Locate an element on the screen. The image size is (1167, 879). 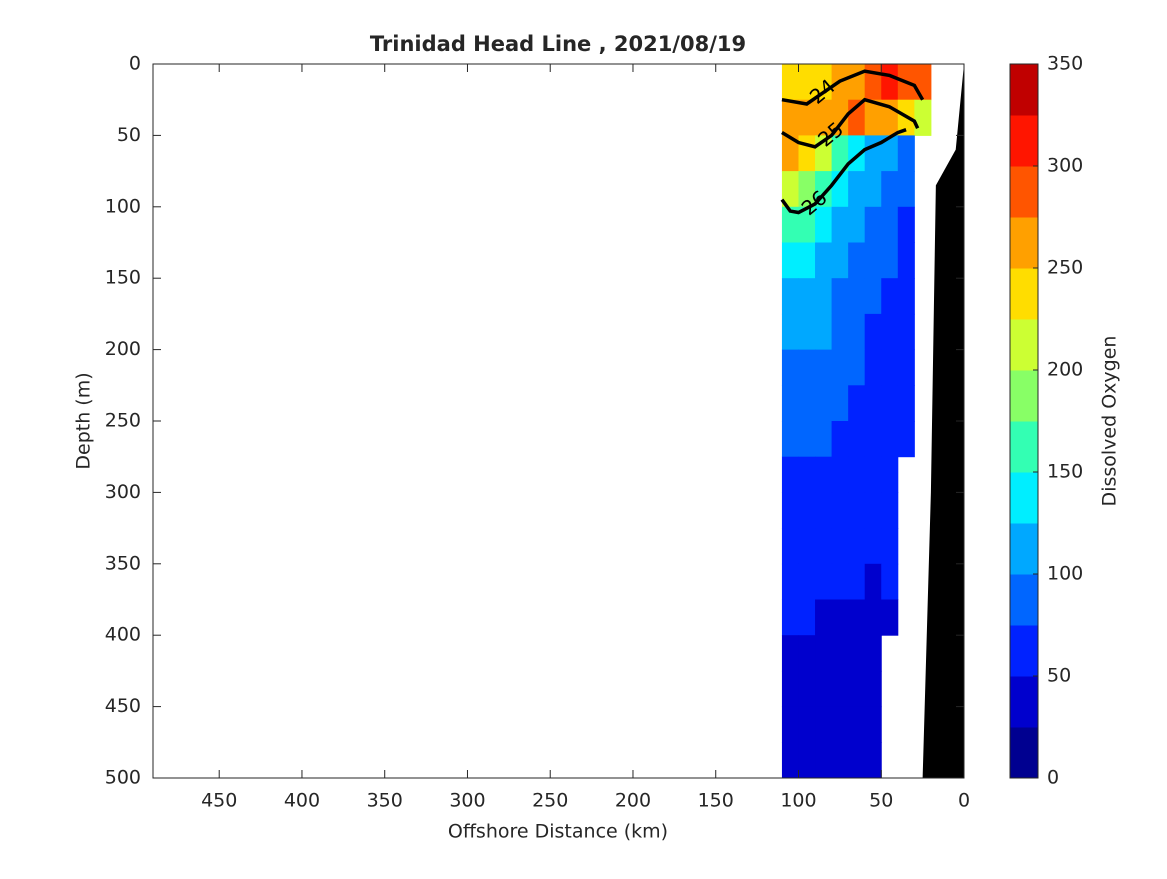
colorbar-tick-label: 300 is located at coordinates (1065, 166).